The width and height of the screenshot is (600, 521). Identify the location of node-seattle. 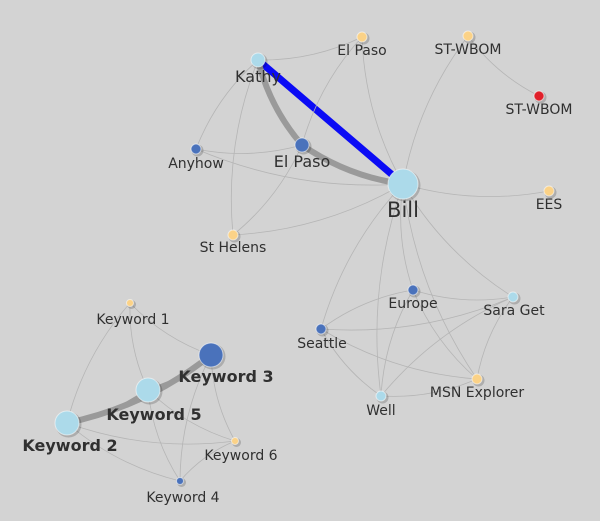
(321, 329).